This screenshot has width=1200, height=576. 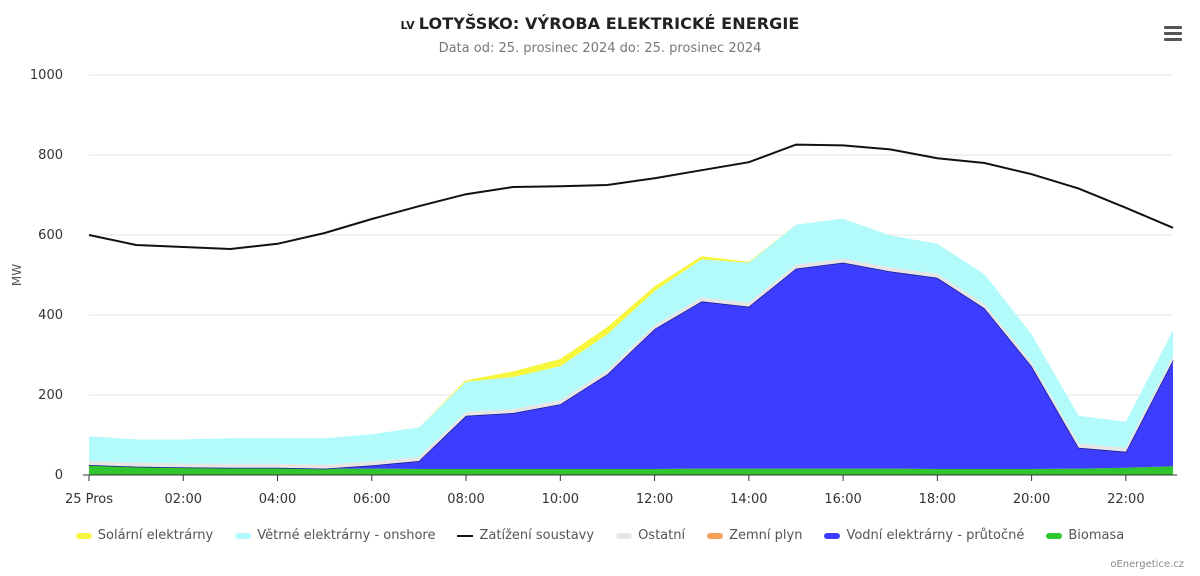 What do you see at coordinates (560, 499) in the screenshot?
I see `x-tick-label: 10:00` at bounding box center [560, 499].